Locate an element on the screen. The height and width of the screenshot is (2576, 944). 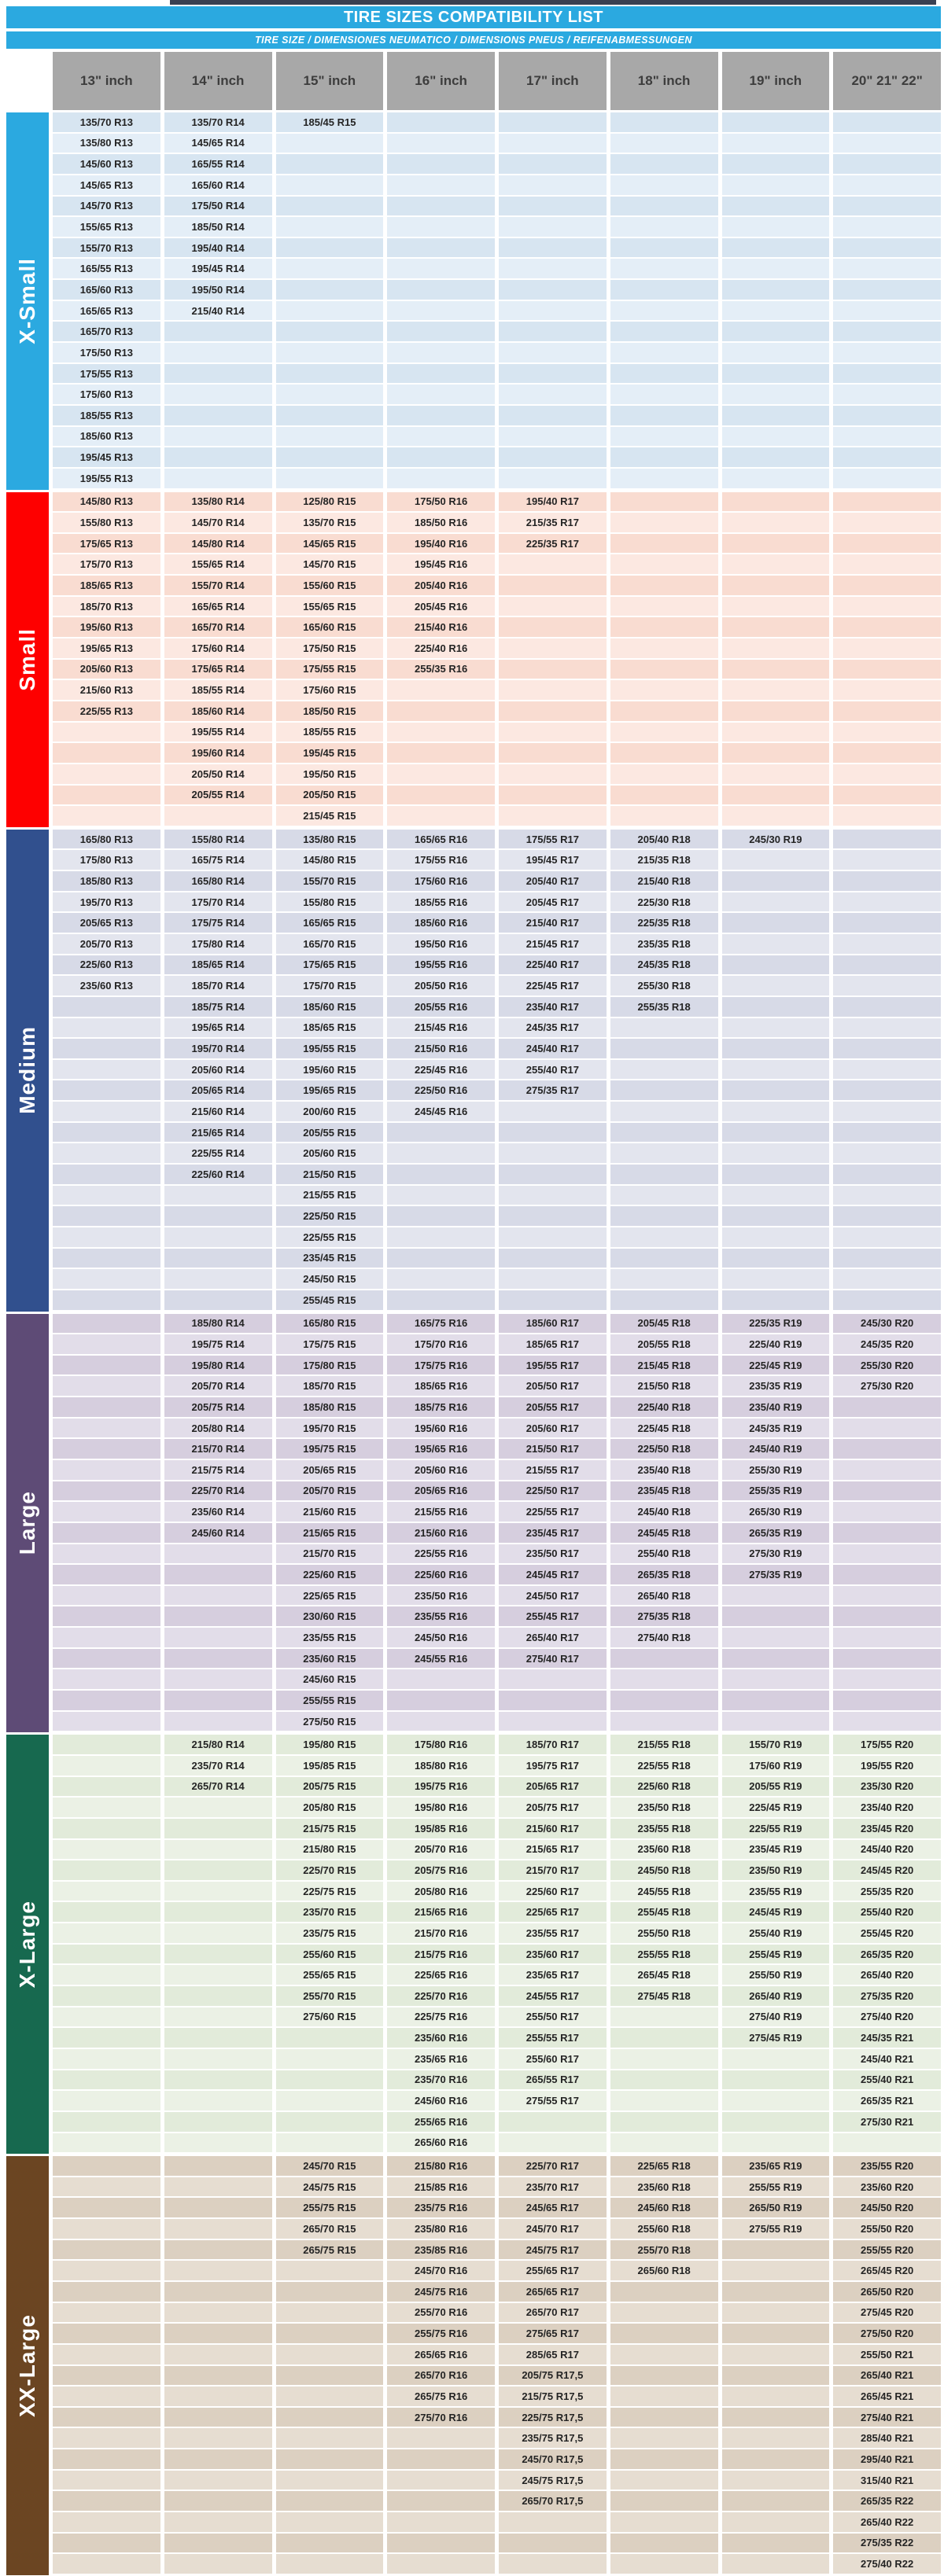
tire-size-cell: 175/70 R13 is located at coordinates (106, 565).